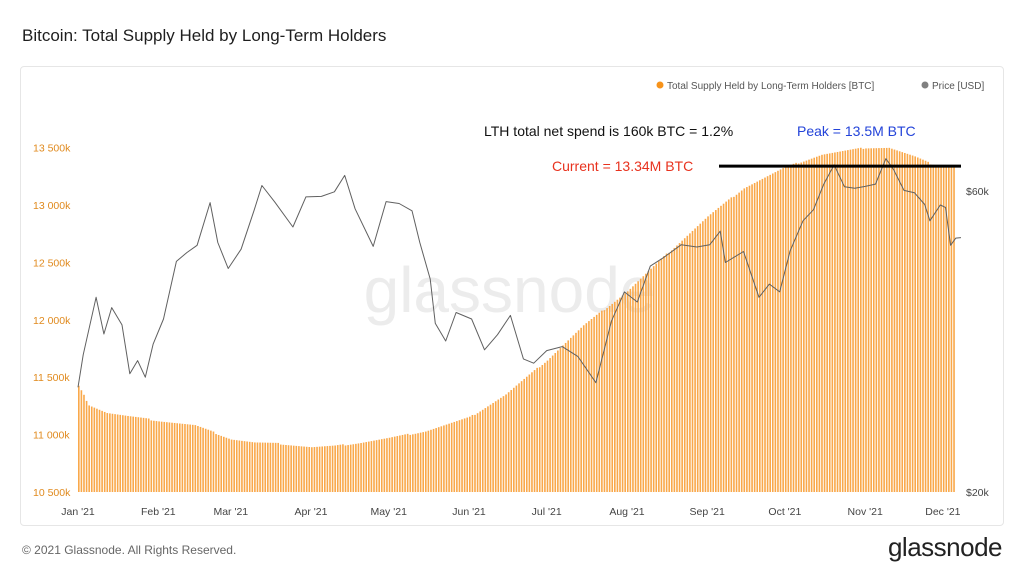 The height and width of the screenshot is (576, 1024). What do you see at coordinates (52, 493) in the screenshot?
I see `y-left-tick-label: 10 500k` at bounding box center [52, 493].